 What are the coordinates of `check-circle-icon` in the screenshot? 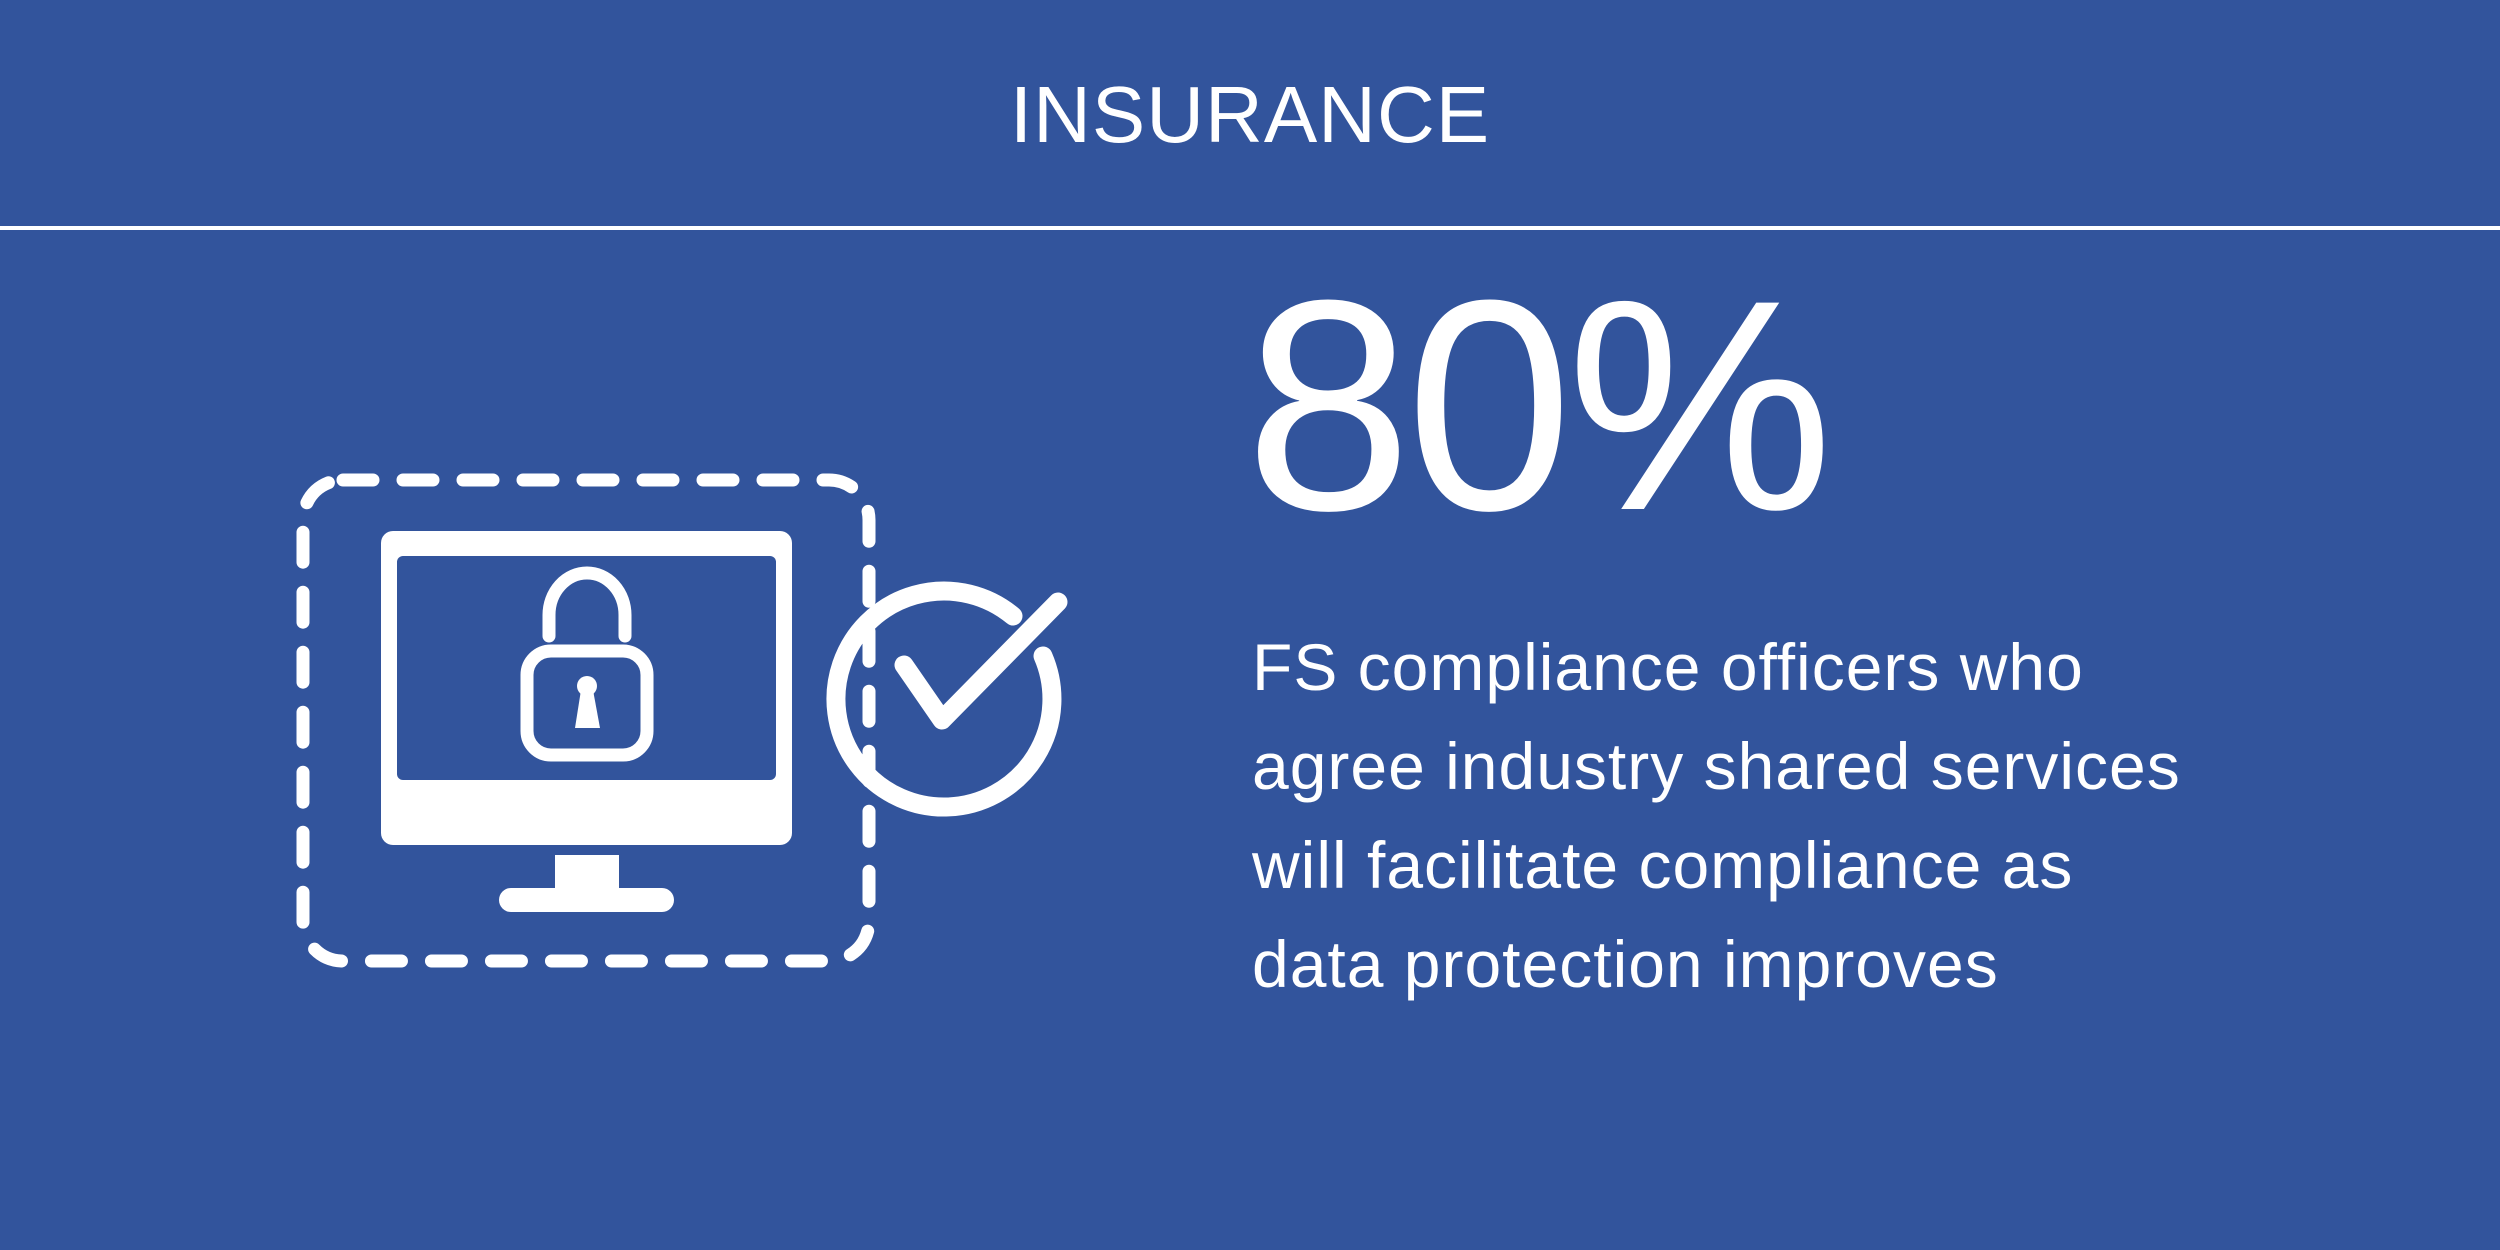 It's located at (947, 699).